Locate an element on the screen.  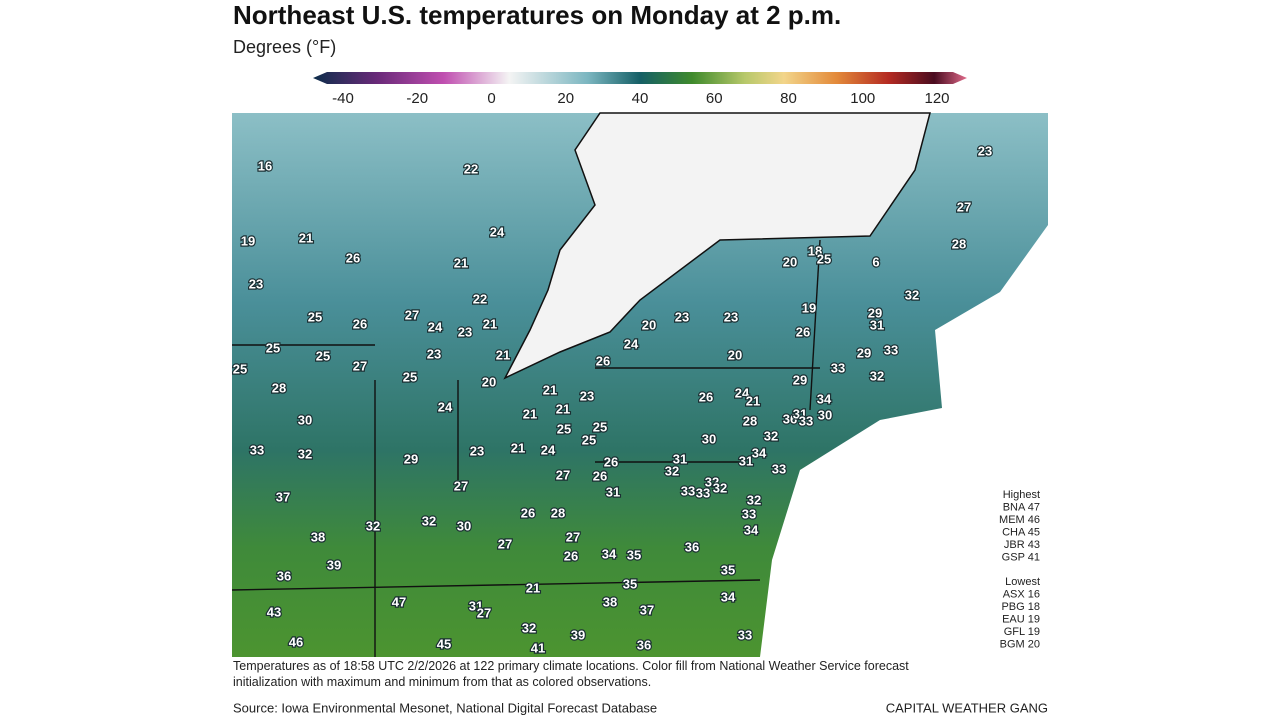
extremes-item: BGM 20 is located at coordinates (1020, 644).